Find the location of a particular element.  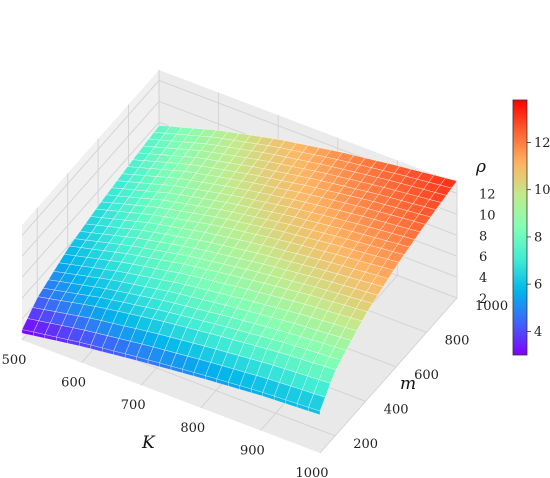

z-axis-label: ρ is located at coordinates (480, 167).